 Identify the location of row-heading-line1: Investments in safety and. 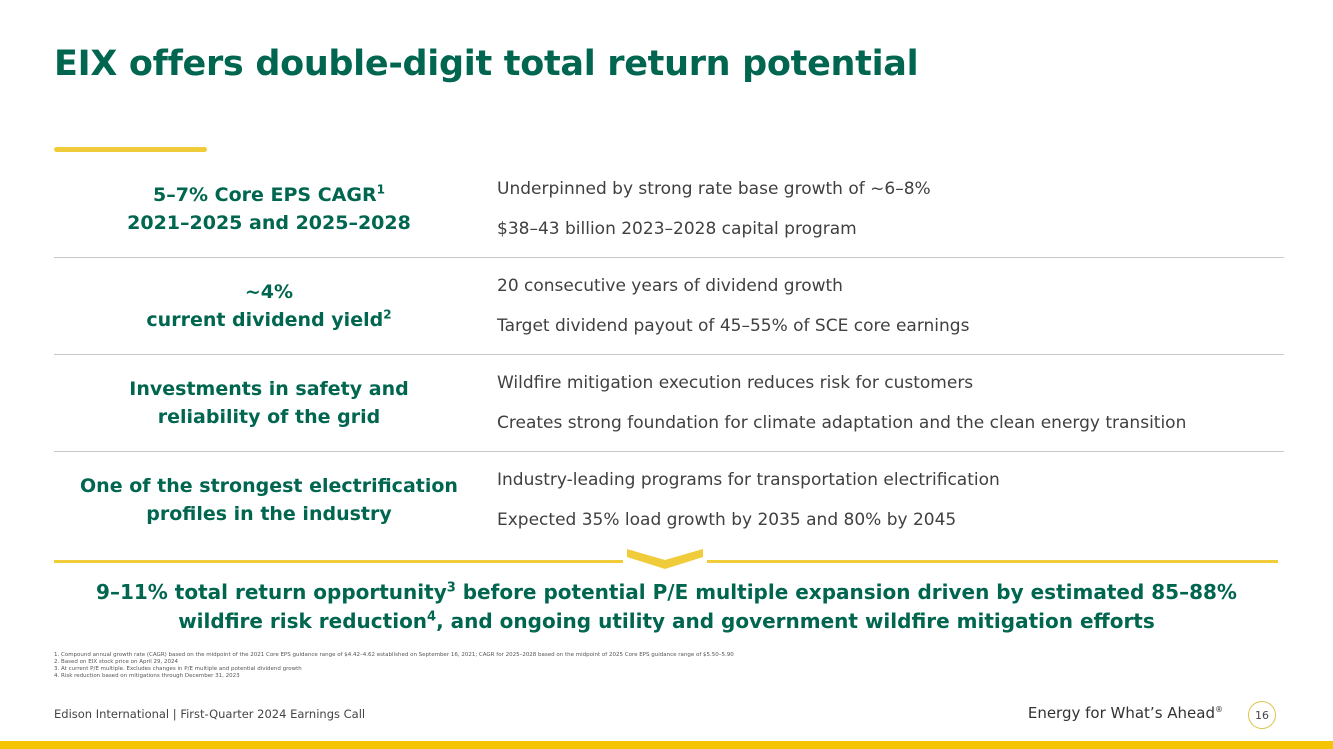
(269, 389).